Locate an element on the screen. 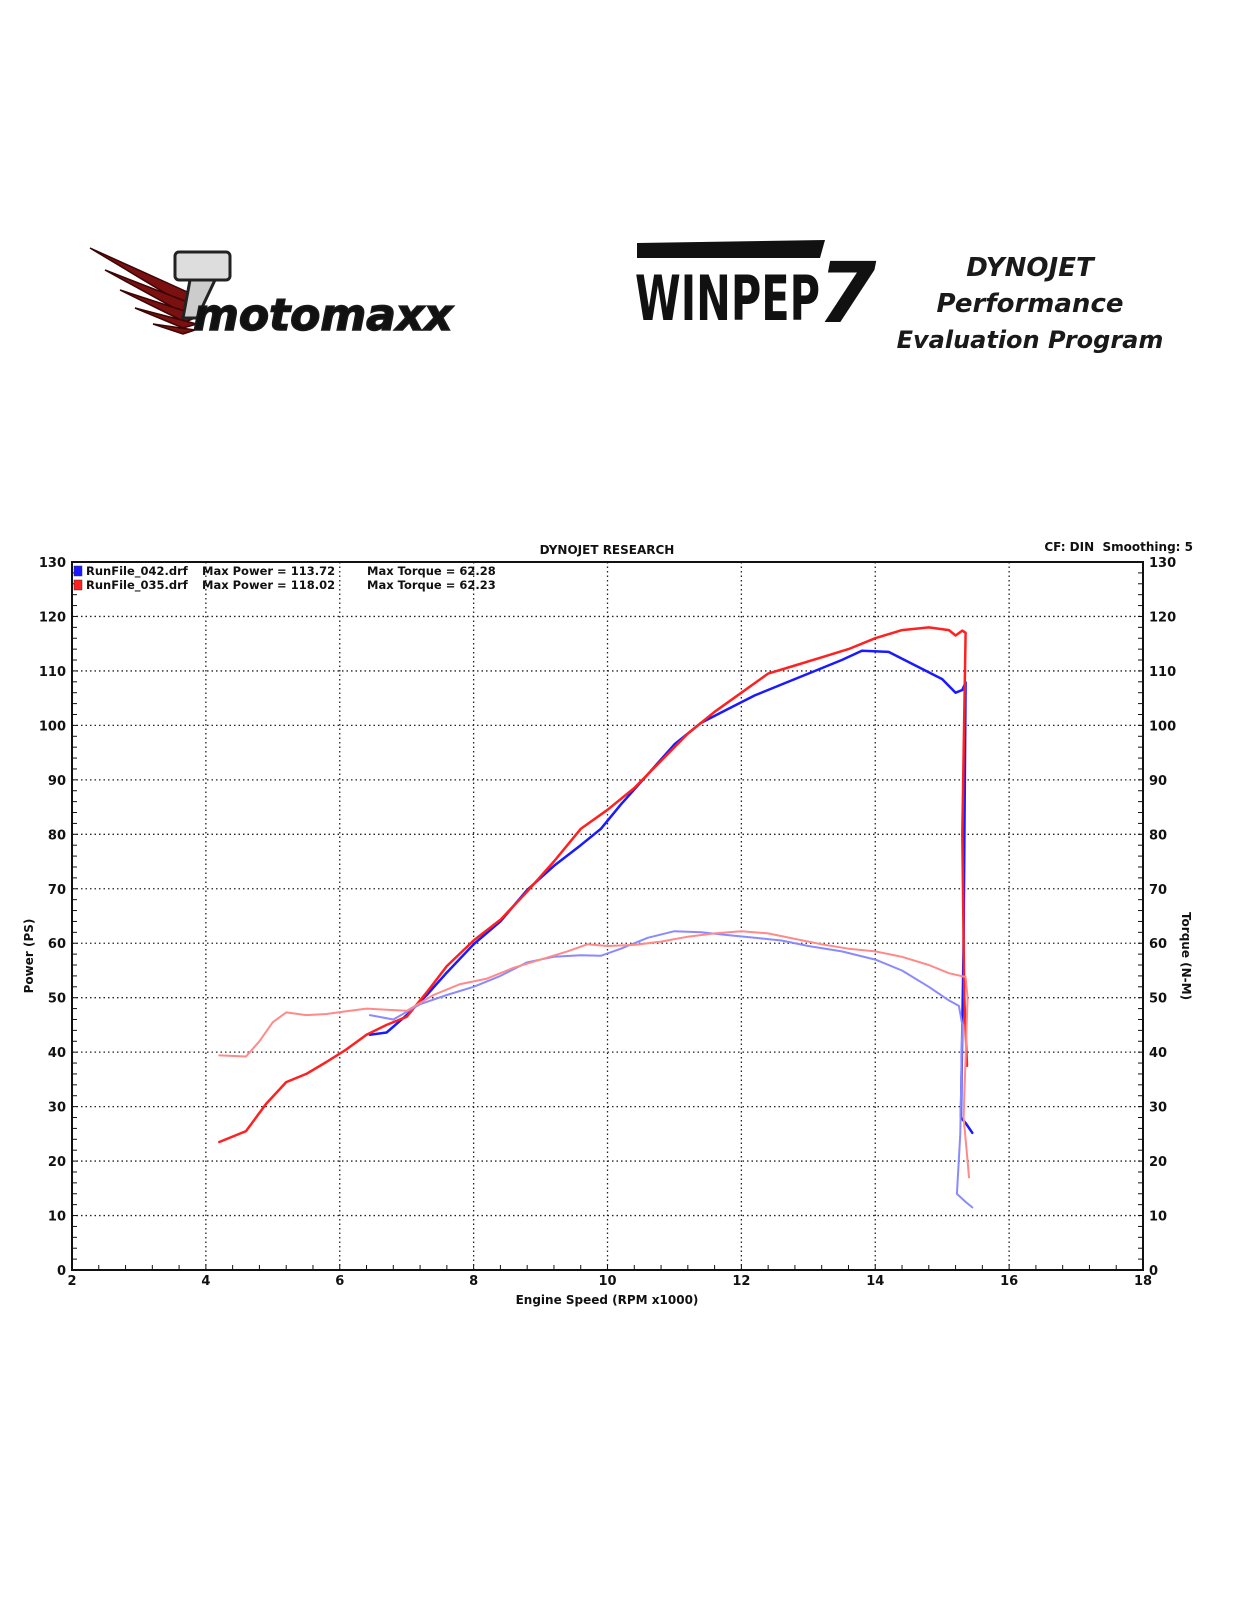 The image size is (1236, 1600). y-right-tick-label: 10 is located at coordinates (1158, 1217).